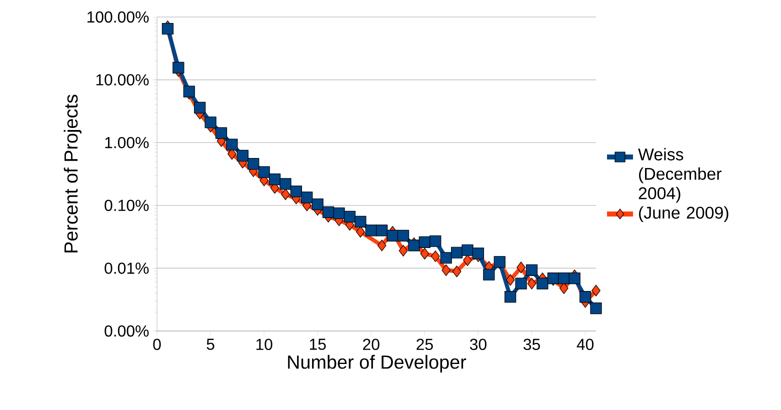 This screenshot has height=410, width=781. What do you see at coordinates (377, 363) in the screenshot?
I see `x-axis-title: Number of Developer` at bounding box center [377, 363].